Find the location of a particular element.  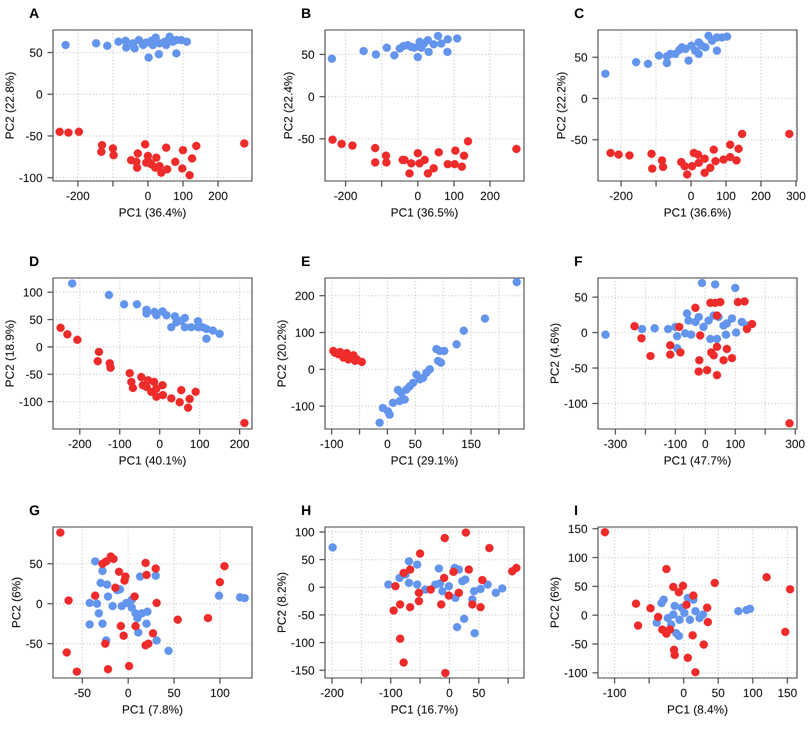

y-axis-title: PC2 (4.6%) is located at coordinates (556, 354).